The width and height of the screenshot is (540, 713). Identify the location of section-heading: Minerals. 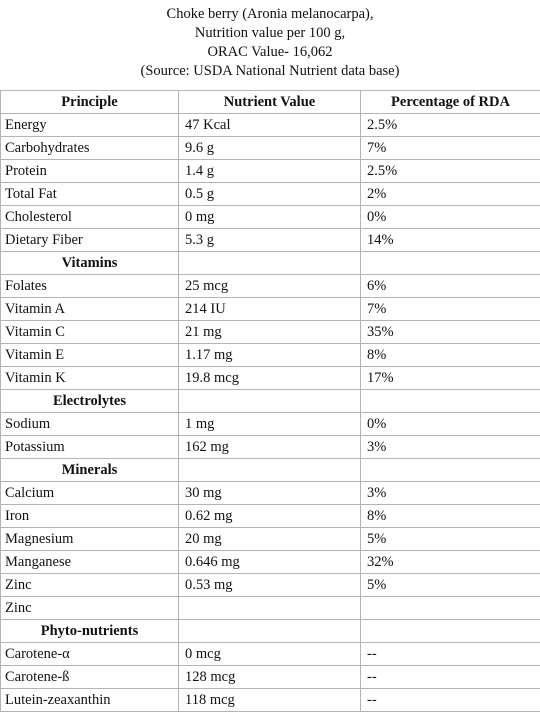
(89, 470).